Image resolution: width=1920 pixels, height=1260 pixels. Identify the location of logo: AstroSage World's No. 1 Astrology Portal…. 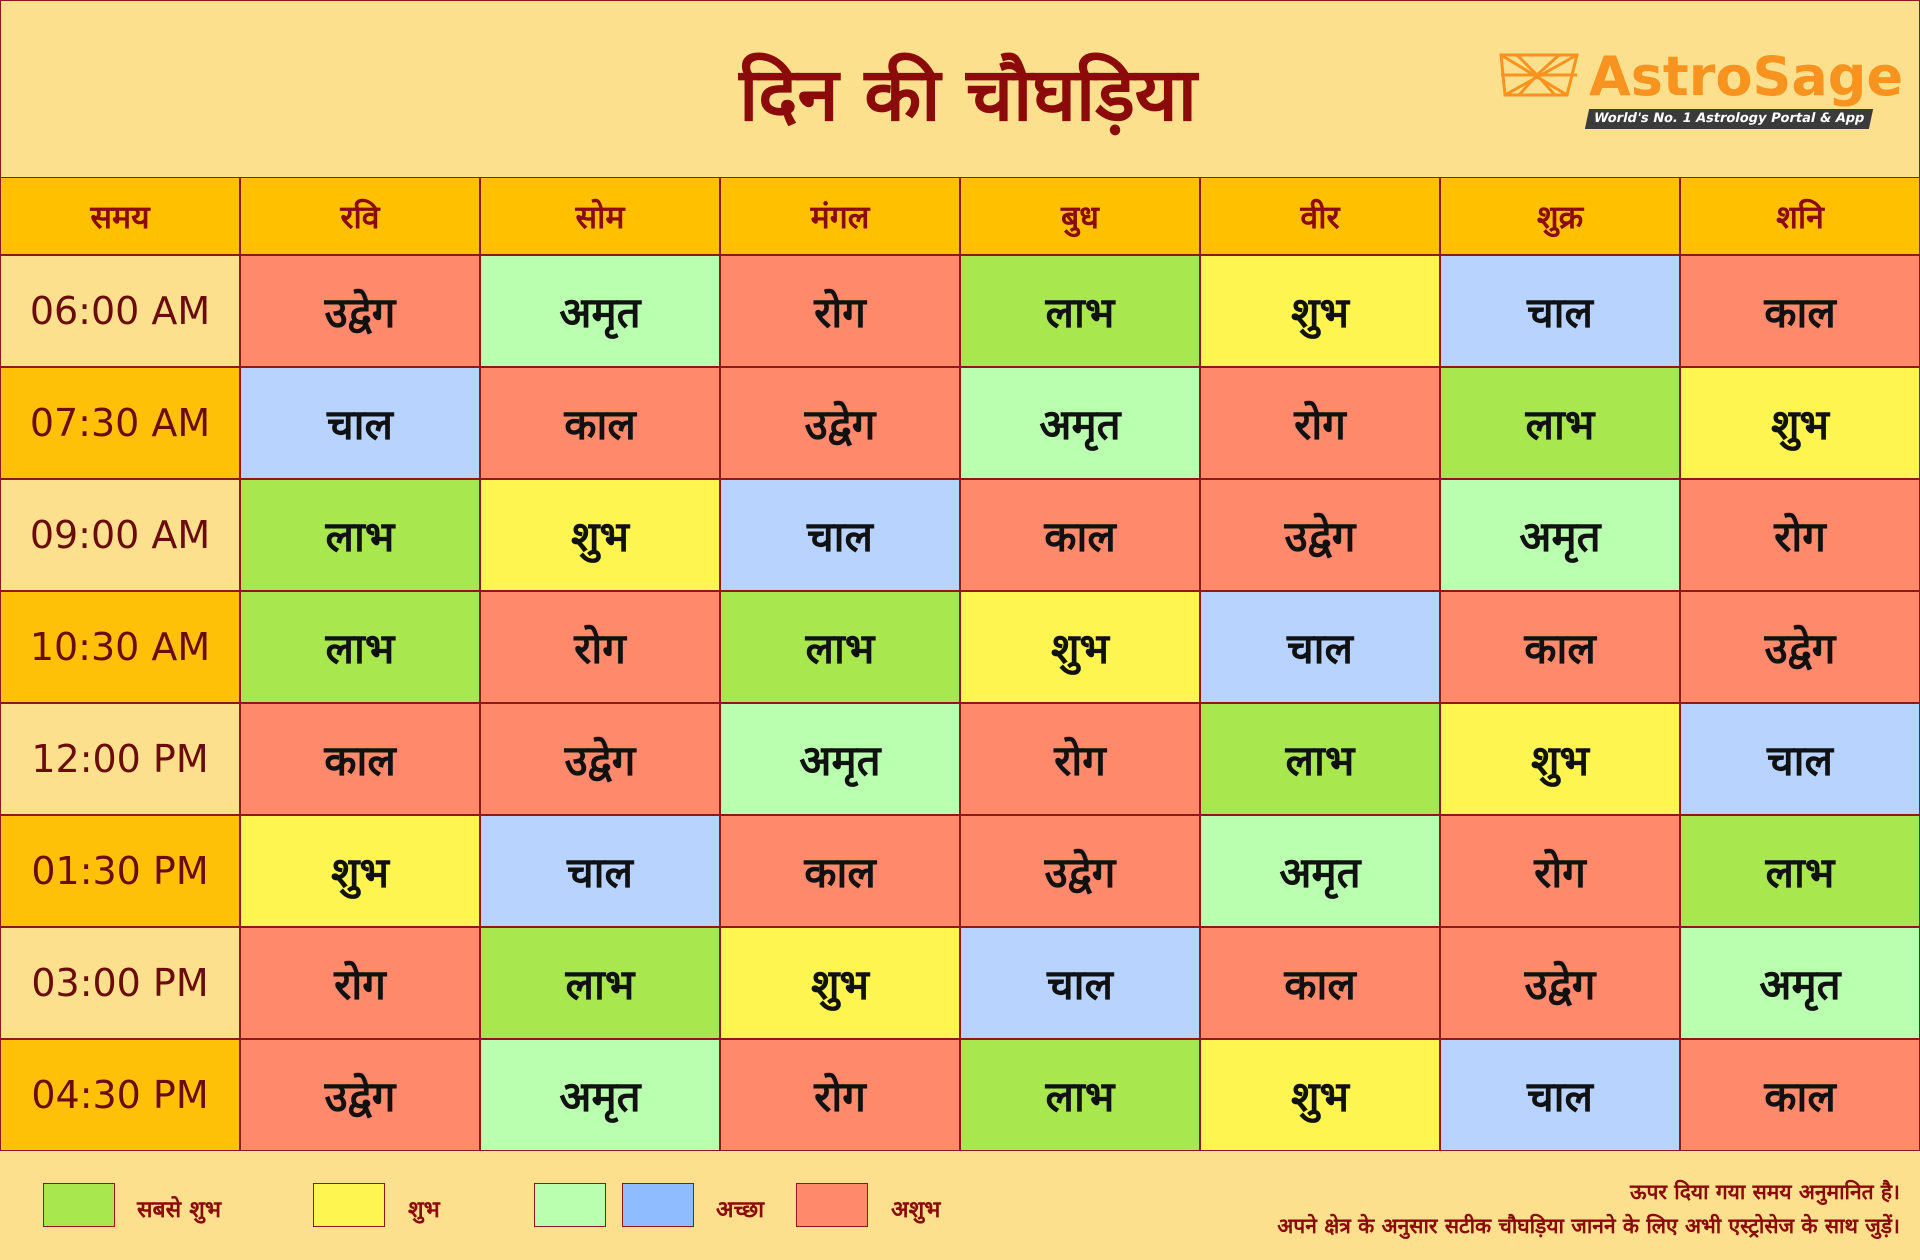
(1700, 90).